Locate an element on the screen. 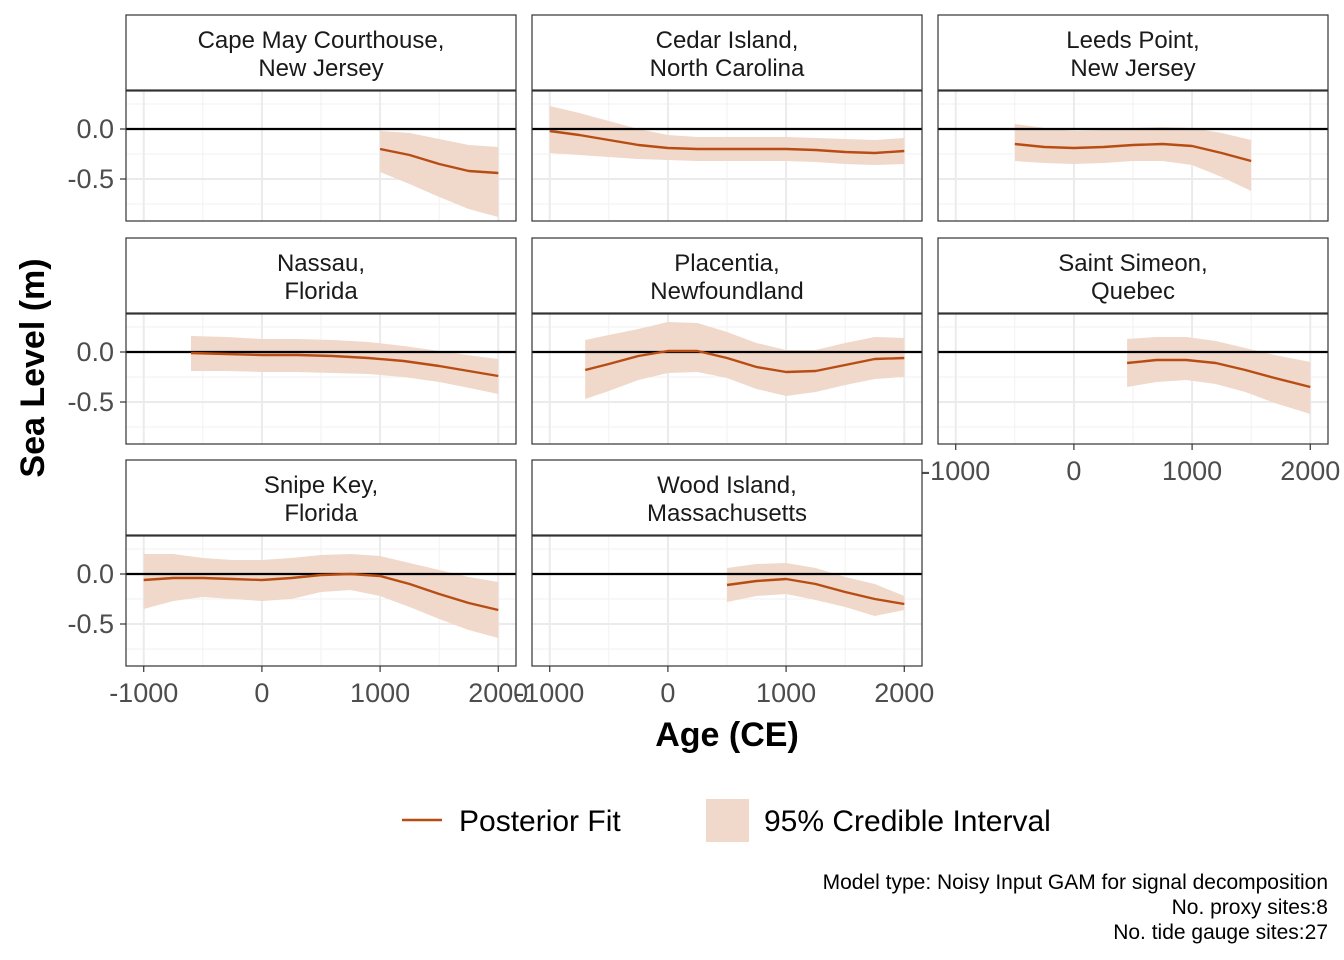 The height and width of the screenshot is (960, 1344). legend-key-credible-interval is located at coordinates (727, 820).